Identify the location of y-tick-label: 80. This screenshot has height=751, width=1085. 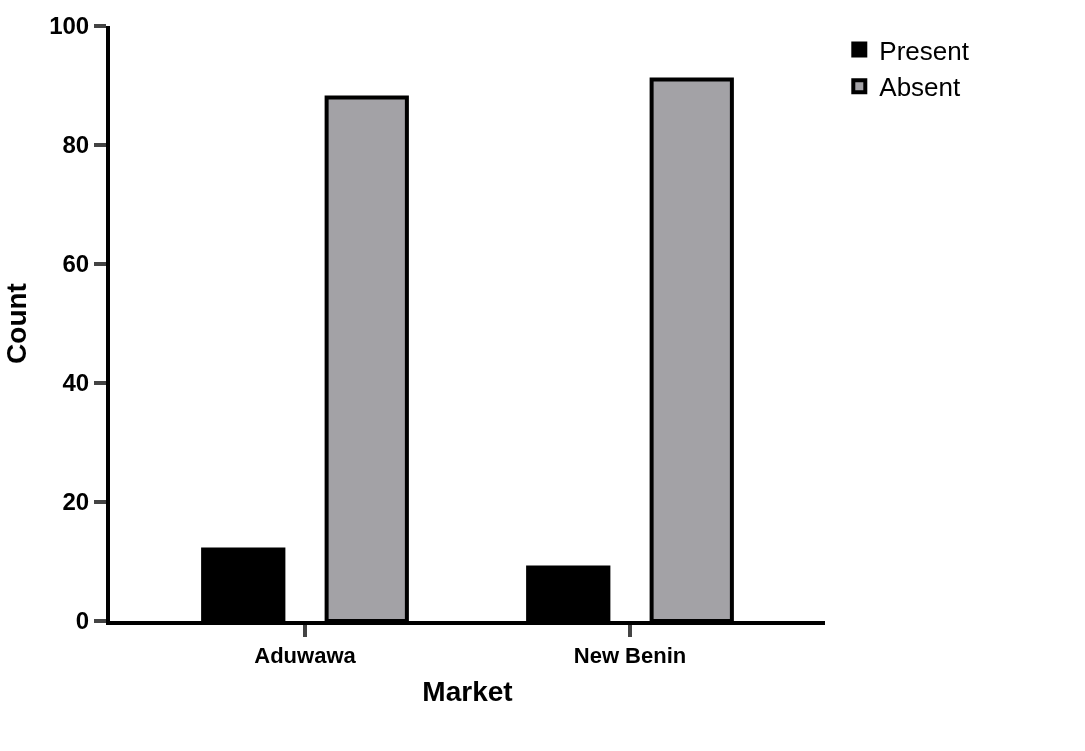
(76, 145).